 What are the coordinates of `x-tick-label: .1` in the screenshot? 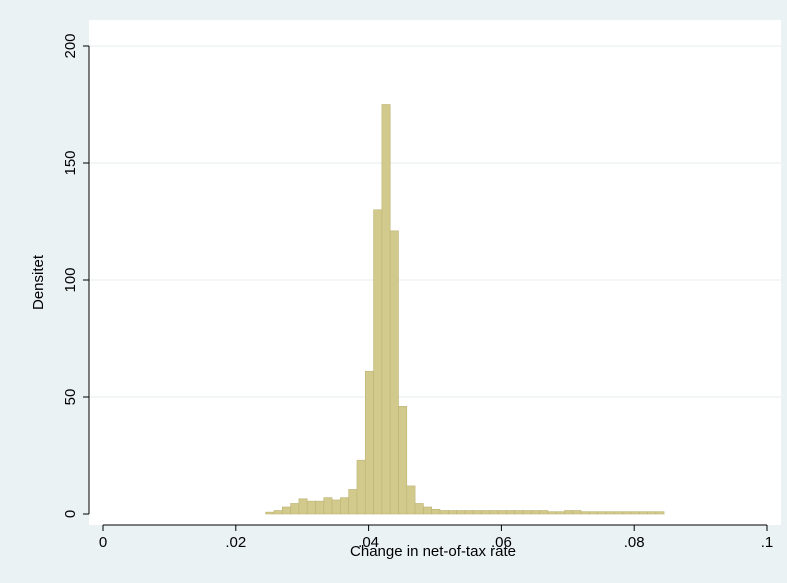 It's located at (767, 542).